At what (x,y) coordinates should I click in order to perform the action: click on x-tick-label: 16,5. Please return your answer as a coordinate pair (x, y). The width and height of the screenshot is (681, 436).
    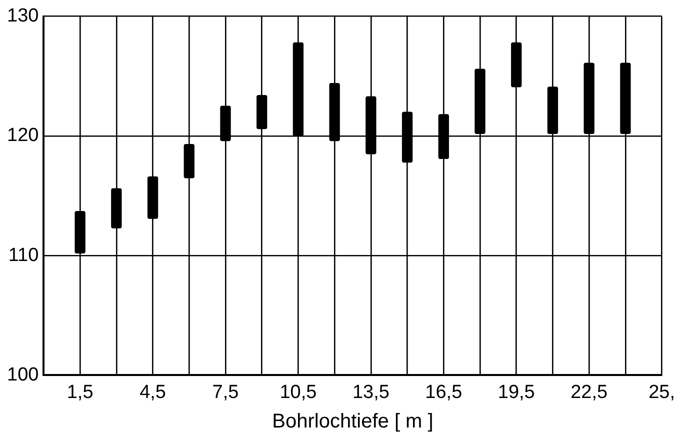
    Looking at the image, I should click on (443, 392).